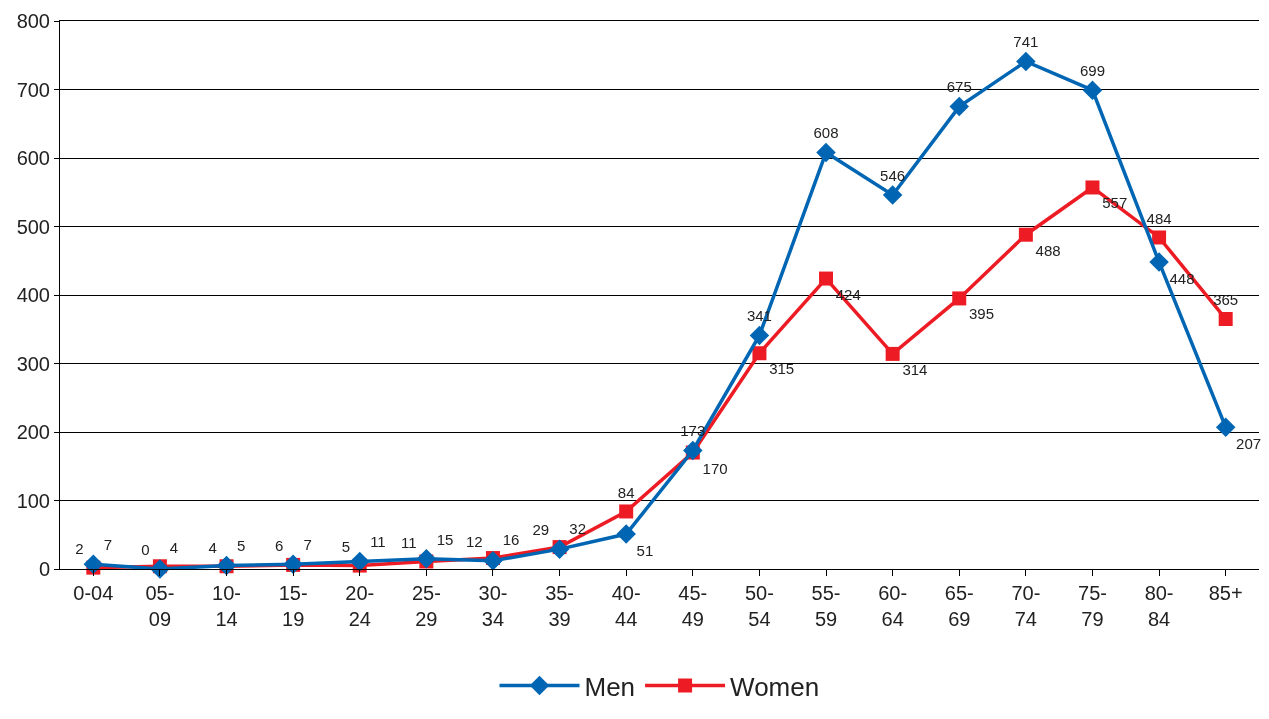  I want to click on x-tick-label: 35-39, so click(560, 606).